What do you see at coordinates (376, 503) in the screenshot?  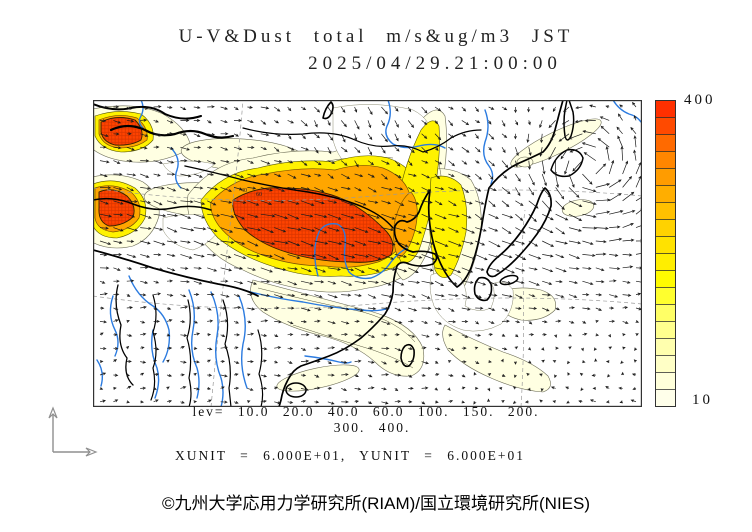 I see `copyright-credit: ©九州大学応用力学研究所(RIAM)/国立環境研究所(NIES)` at bounding box center [376, 503].